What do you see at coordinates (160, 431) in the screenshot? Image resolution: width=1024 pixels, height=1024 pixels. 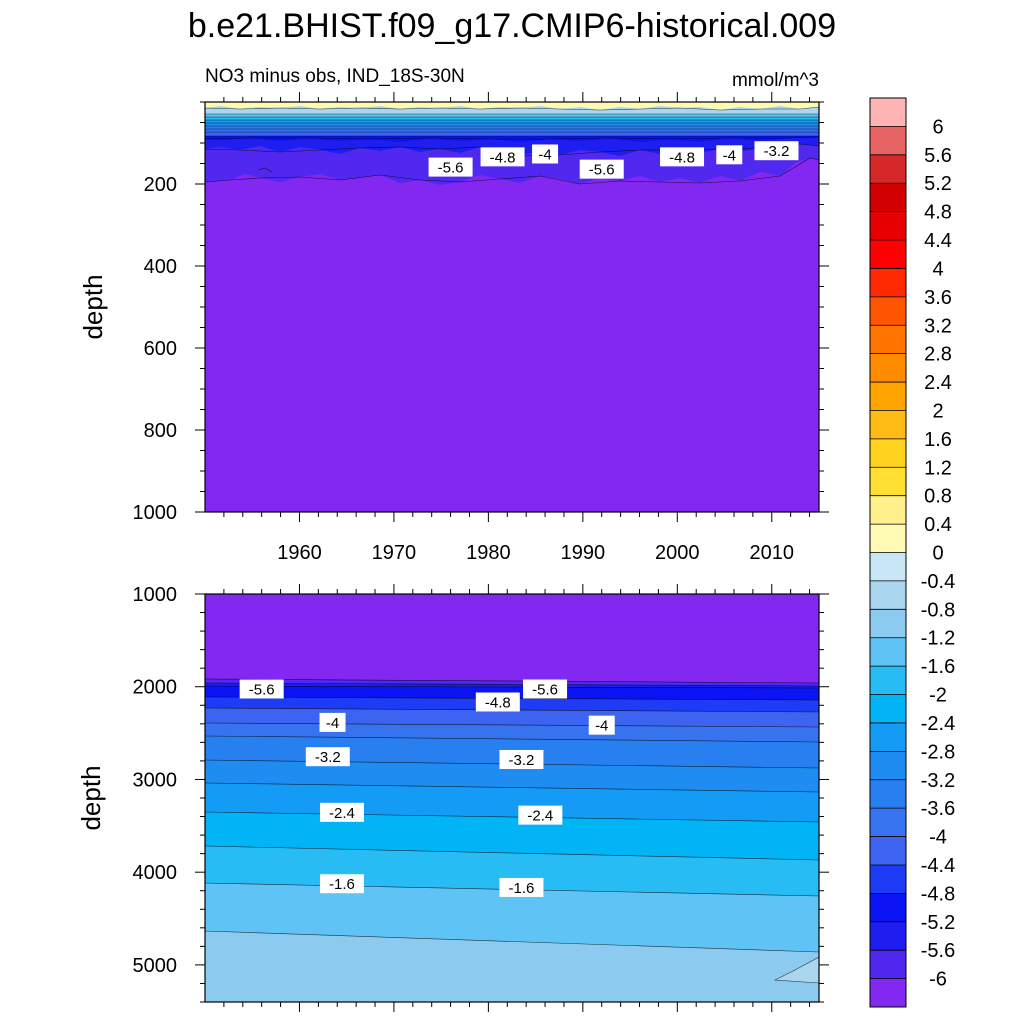 I see `y-tick-label: 800` at bounding box center [160, 431].